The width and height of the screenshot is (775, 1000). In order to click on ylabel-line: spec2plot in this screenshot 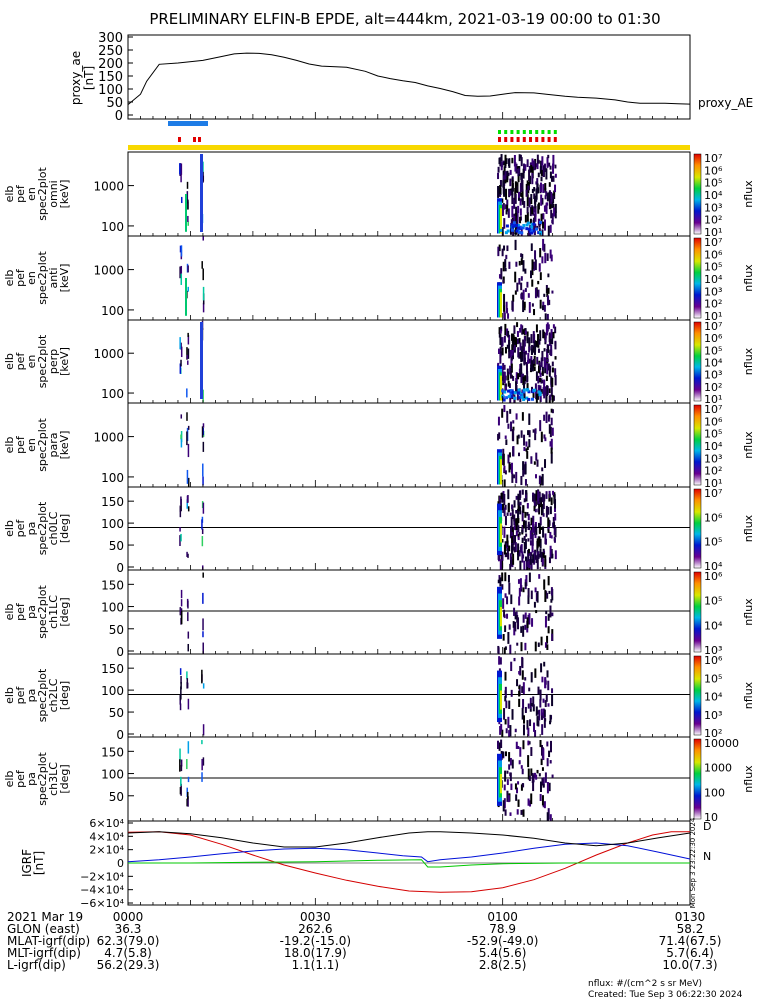, I will do `click(42, 361)`.